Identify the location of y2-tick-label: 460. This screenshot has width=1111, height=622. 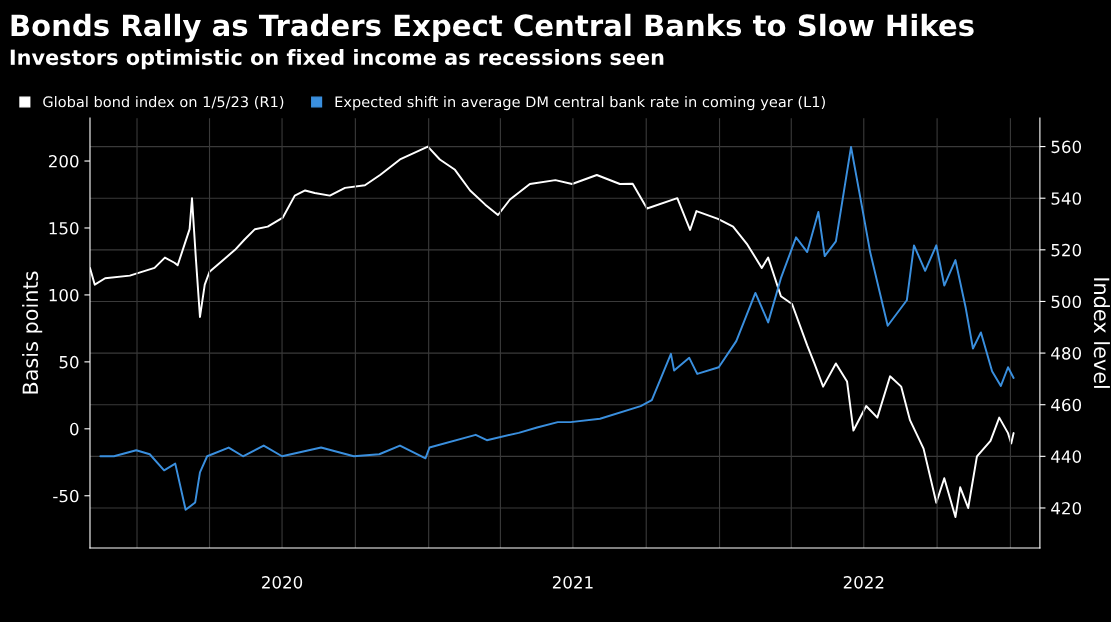
(1066, 405).